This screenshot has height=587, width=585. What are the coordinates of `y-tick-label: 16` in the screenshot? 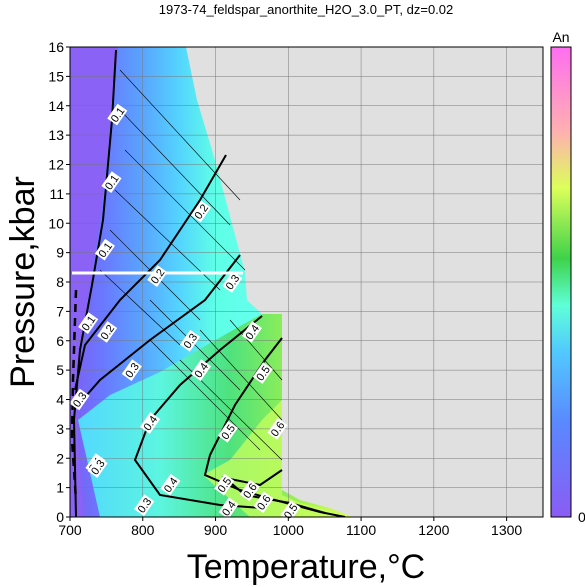 It's located at (56, 47).